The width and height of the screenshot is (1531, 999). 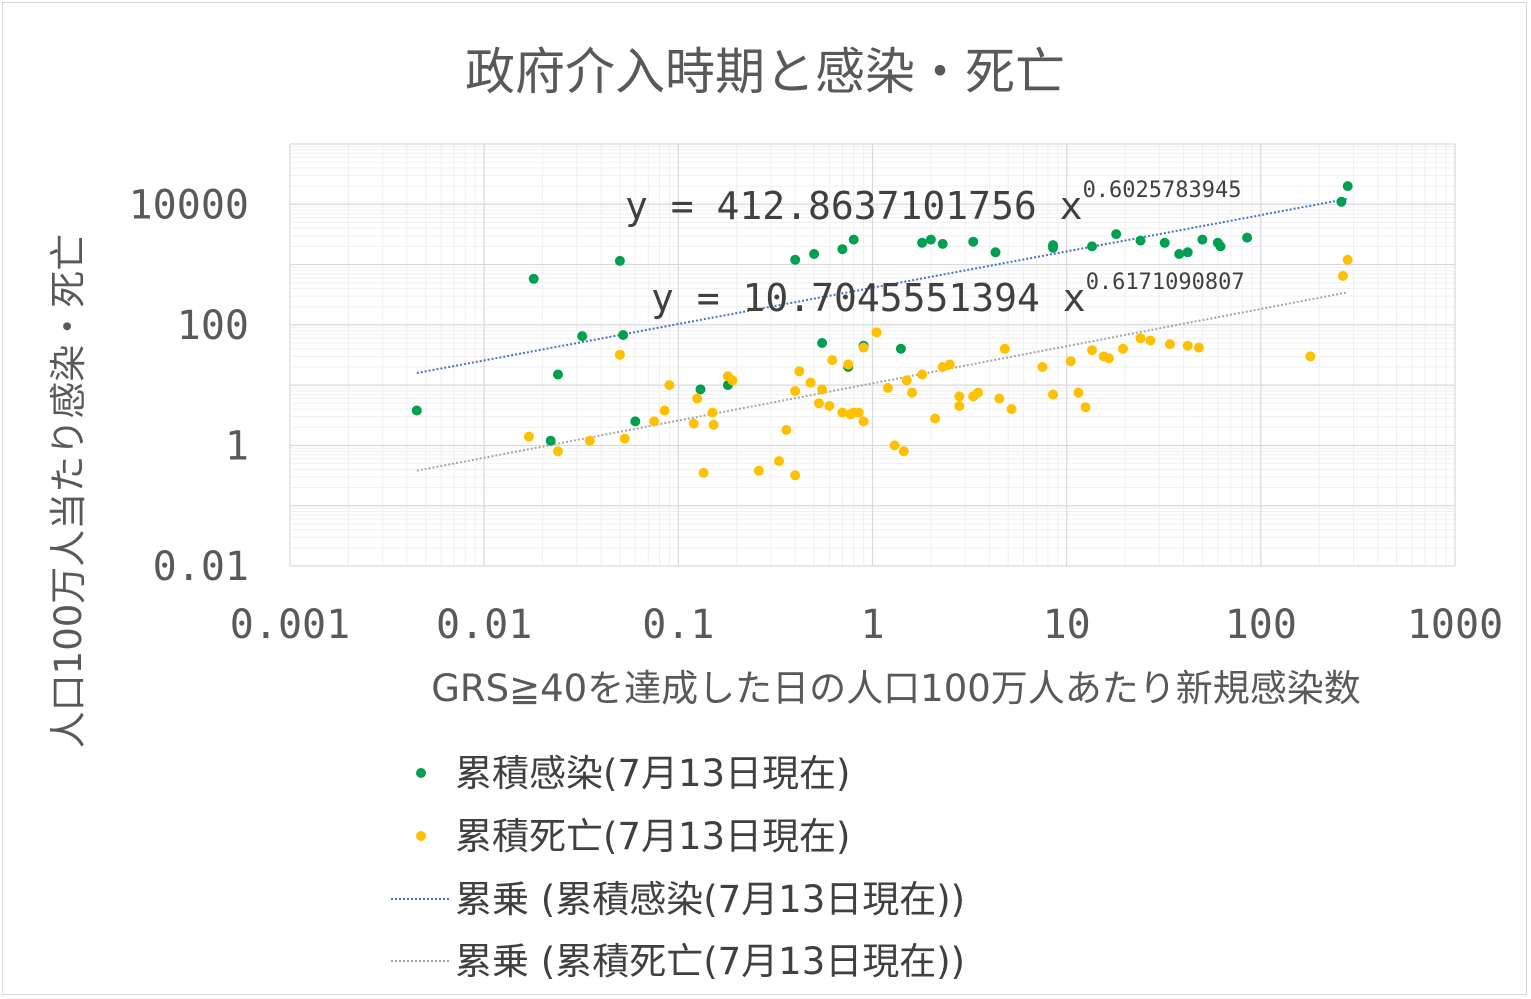 I want to click on legend-item-trend-infection: 累乗 (累積感染(7月13日現在)), so click(x=678, y=899).